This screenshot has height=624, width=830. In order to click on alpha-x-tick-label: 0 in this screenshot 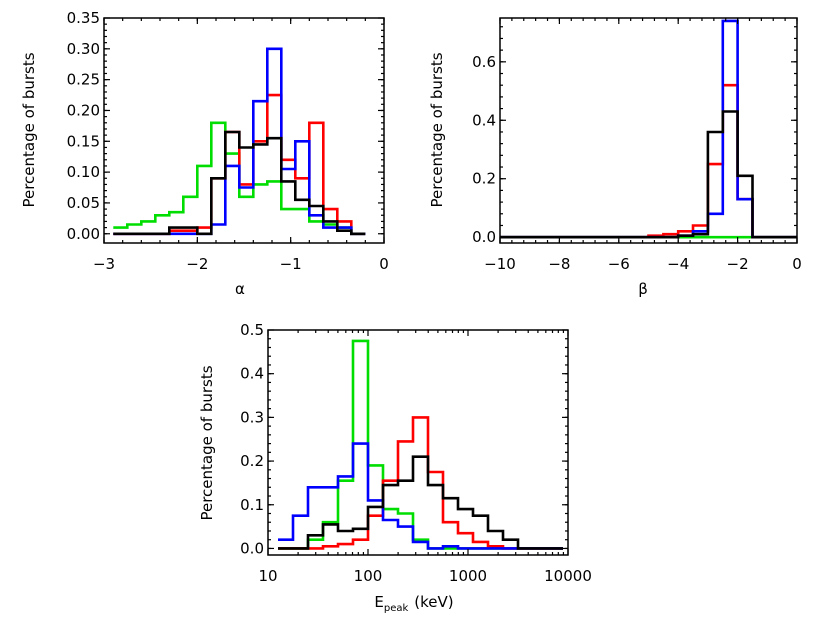, I will do `click(384, 264)`.